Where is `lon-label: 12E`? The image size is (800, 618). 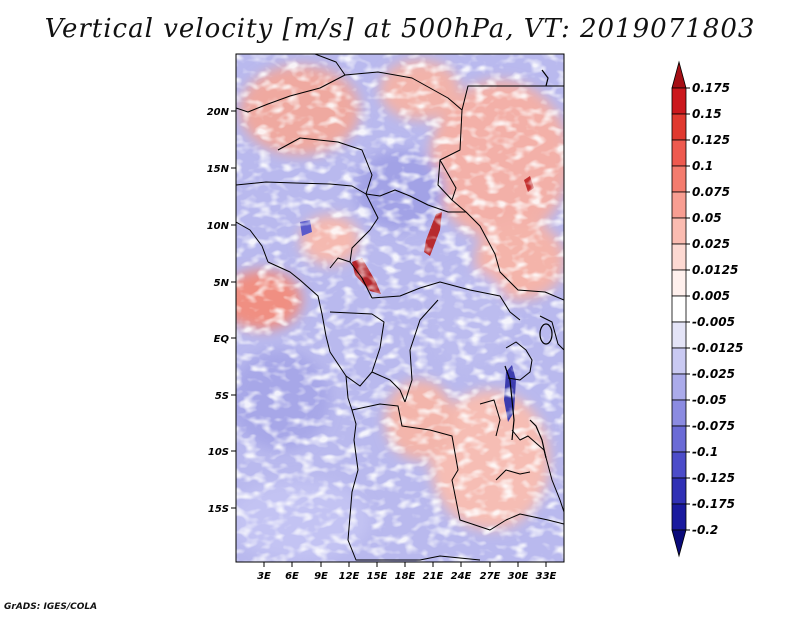 lon-label: 12E is located at coordinates (349, 576).